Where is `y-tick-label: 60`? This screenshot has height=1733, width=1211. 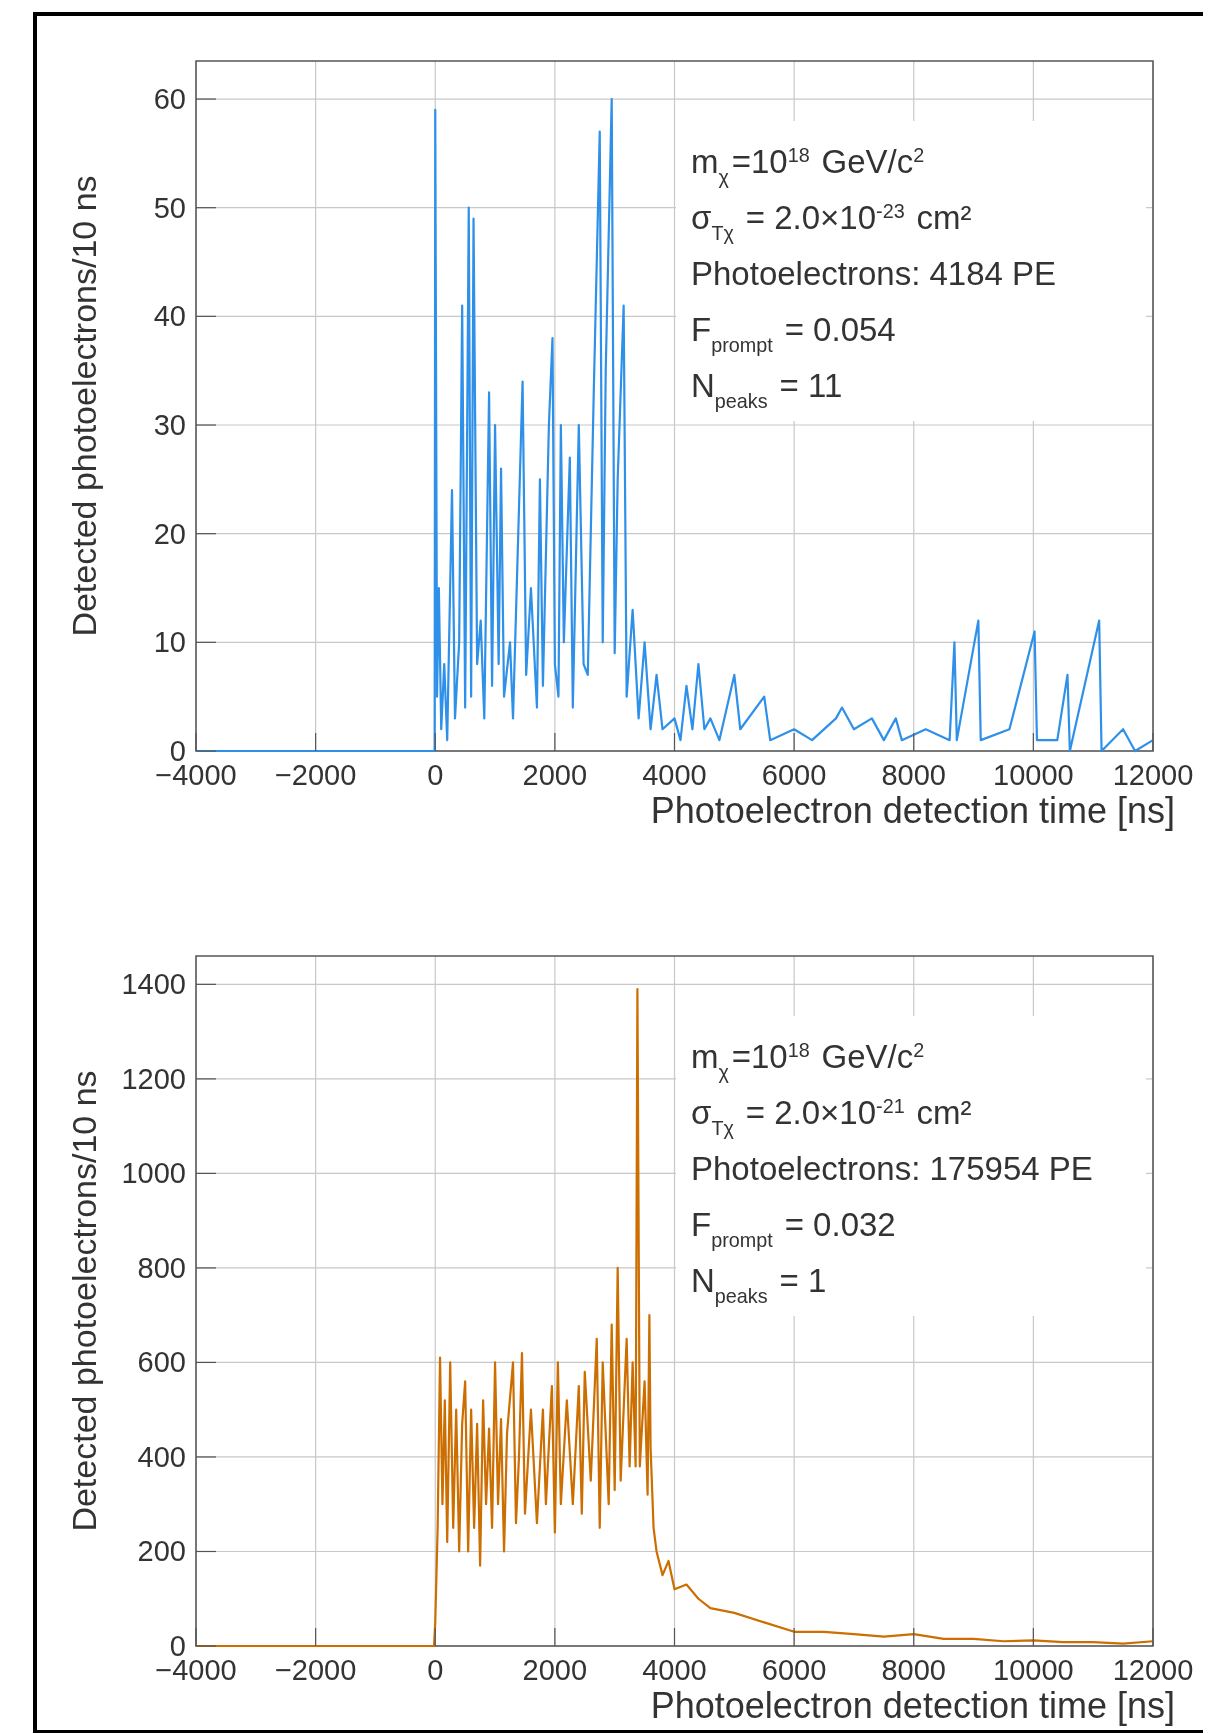
y-tick-label: 60 is located at coordinates (169, 99).